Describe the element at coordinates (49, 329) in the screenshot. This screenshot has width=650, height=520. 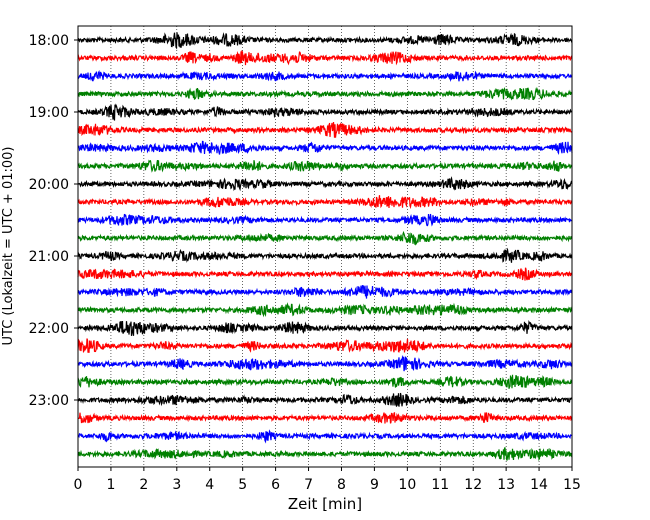
I see `y-tick-label: 22:00` at that location.